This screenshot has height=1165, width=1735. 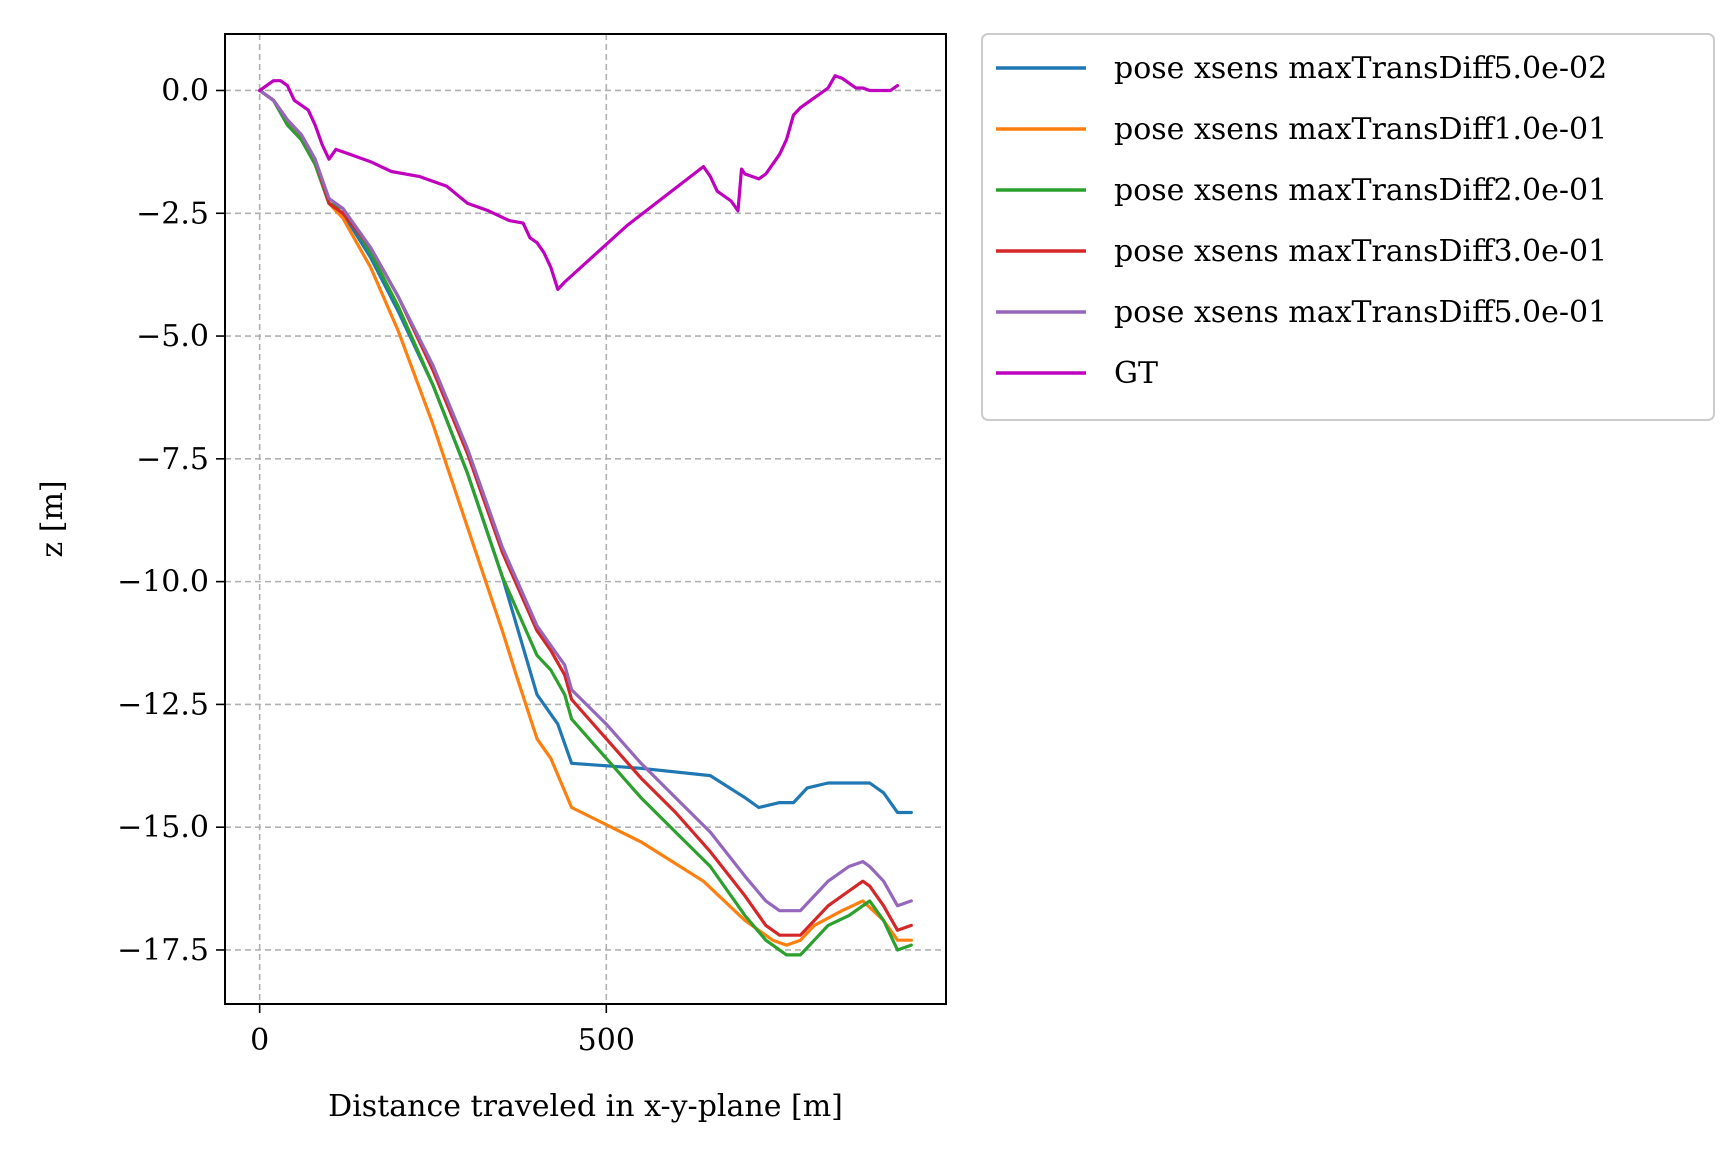 I want to click on legend-item-label: pose xsens maxTransDiff1.0e-01, so click(x=1360, y=129).